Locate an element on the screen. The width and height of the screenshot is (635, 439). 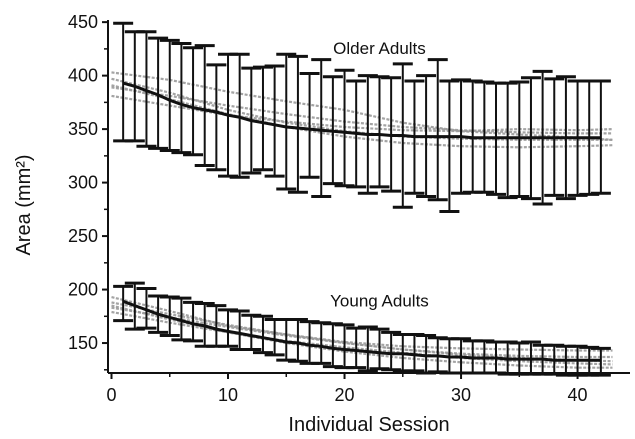
y-tick-label: 450 is located at coordinates (83, 22).